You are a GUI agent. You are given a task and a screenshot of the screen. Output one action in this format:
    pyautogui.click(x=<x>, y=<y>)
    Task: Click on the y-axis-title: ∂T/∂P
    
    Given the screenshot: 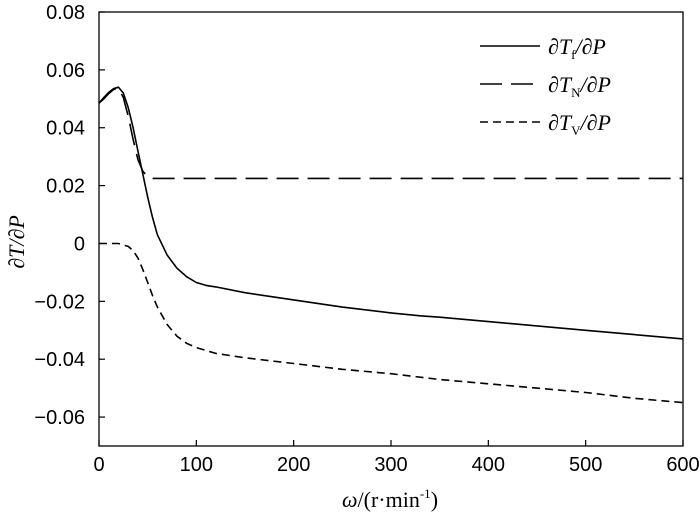 What is the action you would take?
    pyautogui.click(x=16, y=242)
    